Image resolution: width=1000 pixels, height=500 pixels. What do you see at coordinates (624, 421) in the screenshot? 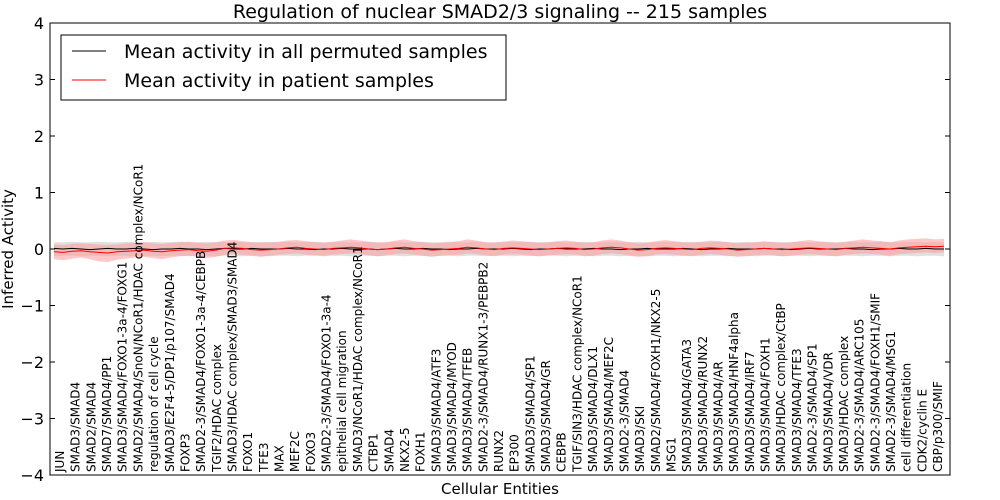
I see `x-category-label: SMAD2-3/SMAD4` at bounding box center [624, 421].